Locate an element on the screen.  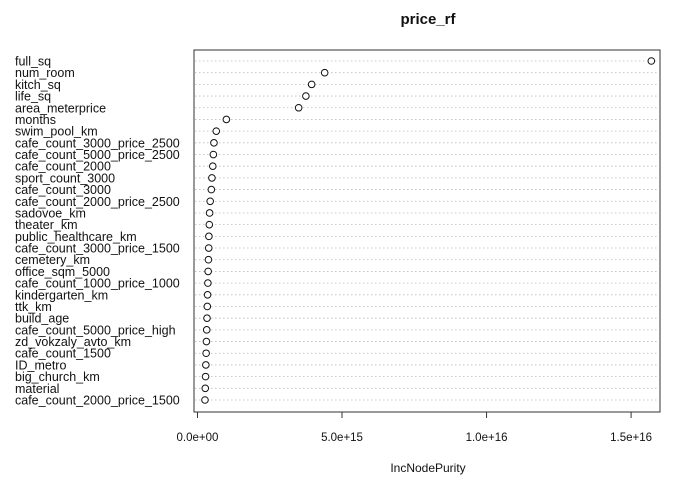
category-label: life_sq is located at coordinates (33, 97).